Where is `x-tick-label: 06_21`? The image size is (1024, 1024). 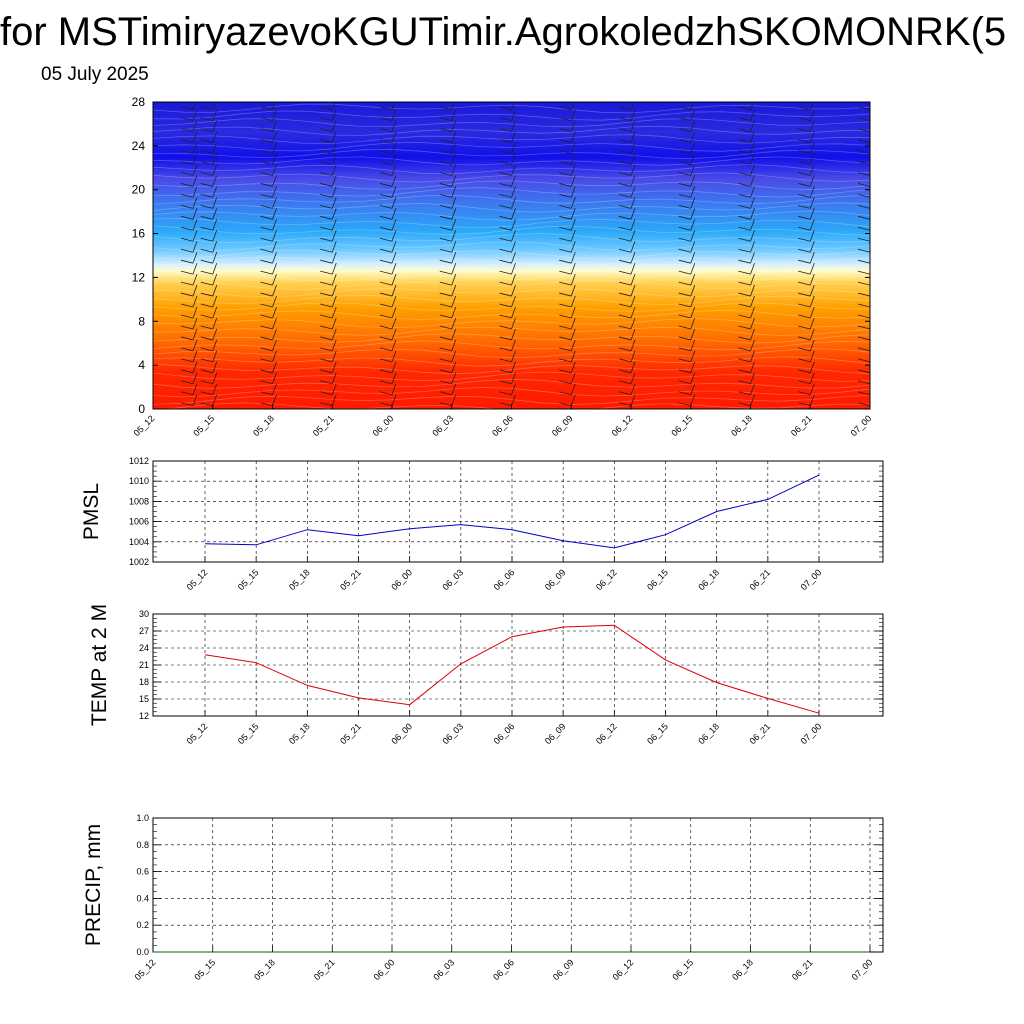
x-tick-label: 06_21 is located at coordinates (802, 969).